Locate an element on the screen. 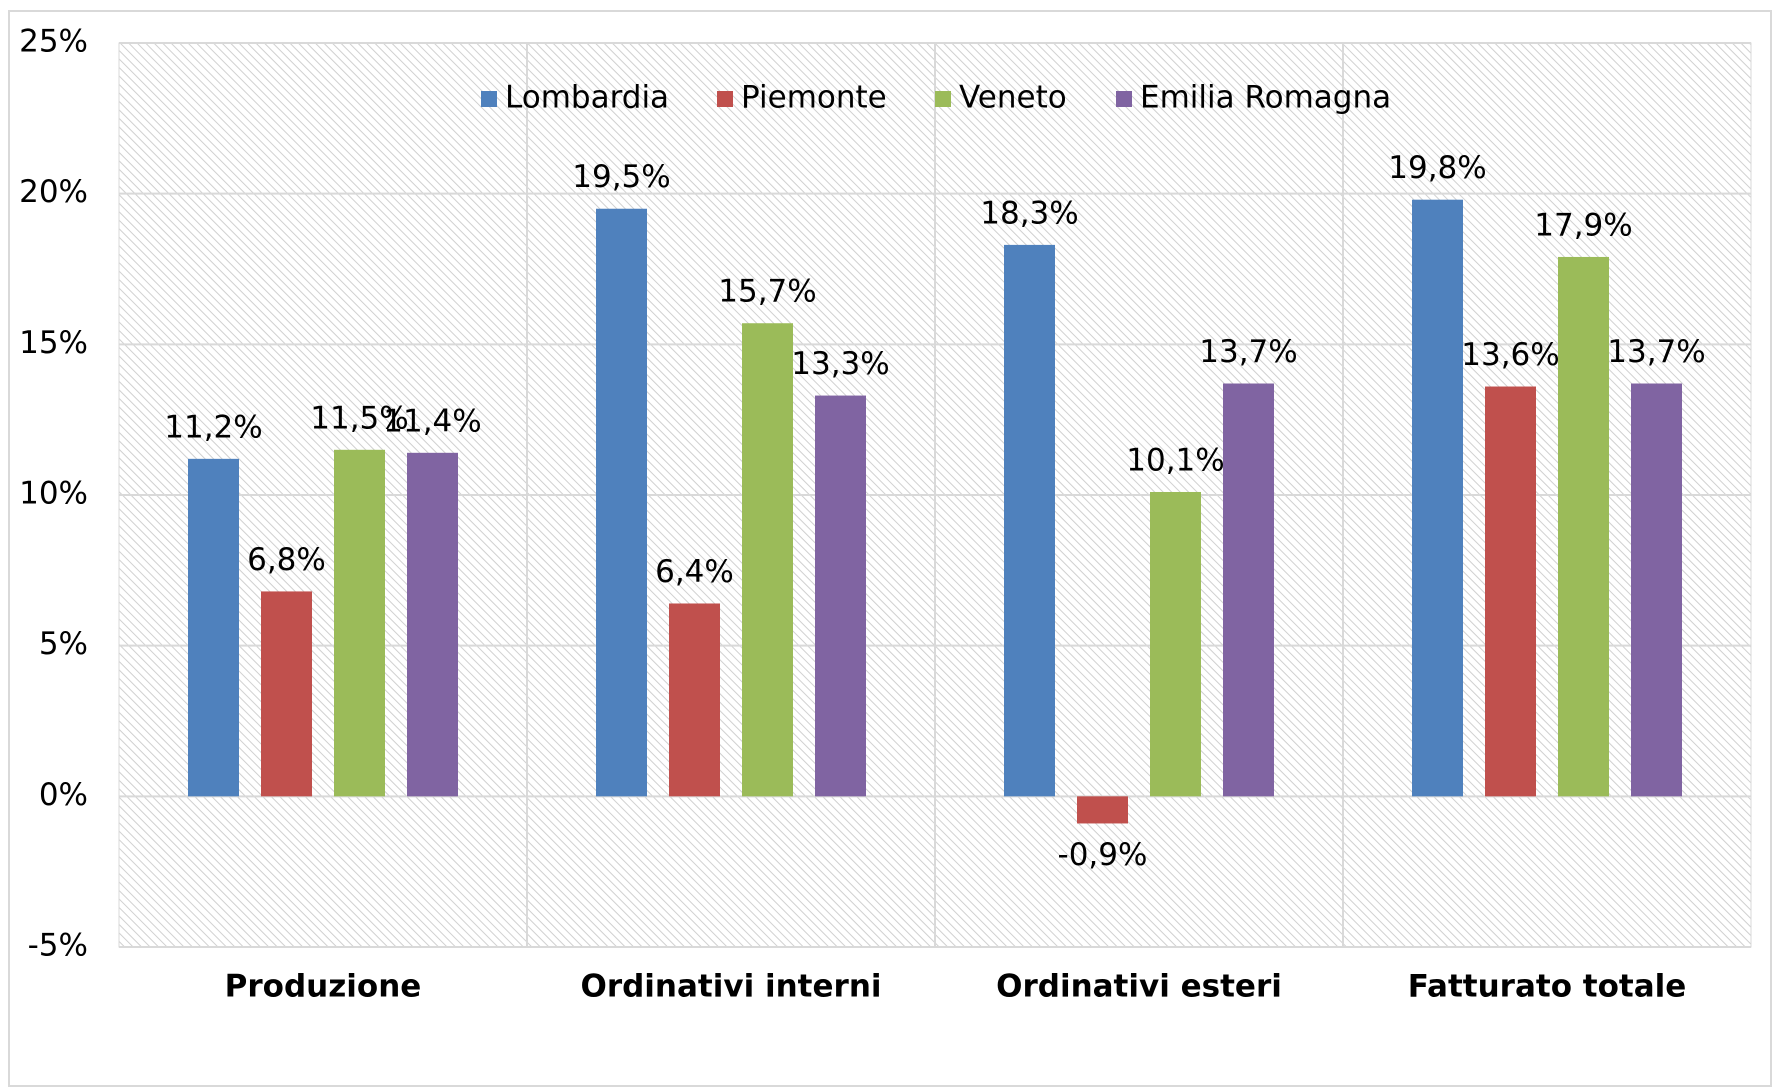  y-tick-label: 20% is located at coordinates (53, 192).